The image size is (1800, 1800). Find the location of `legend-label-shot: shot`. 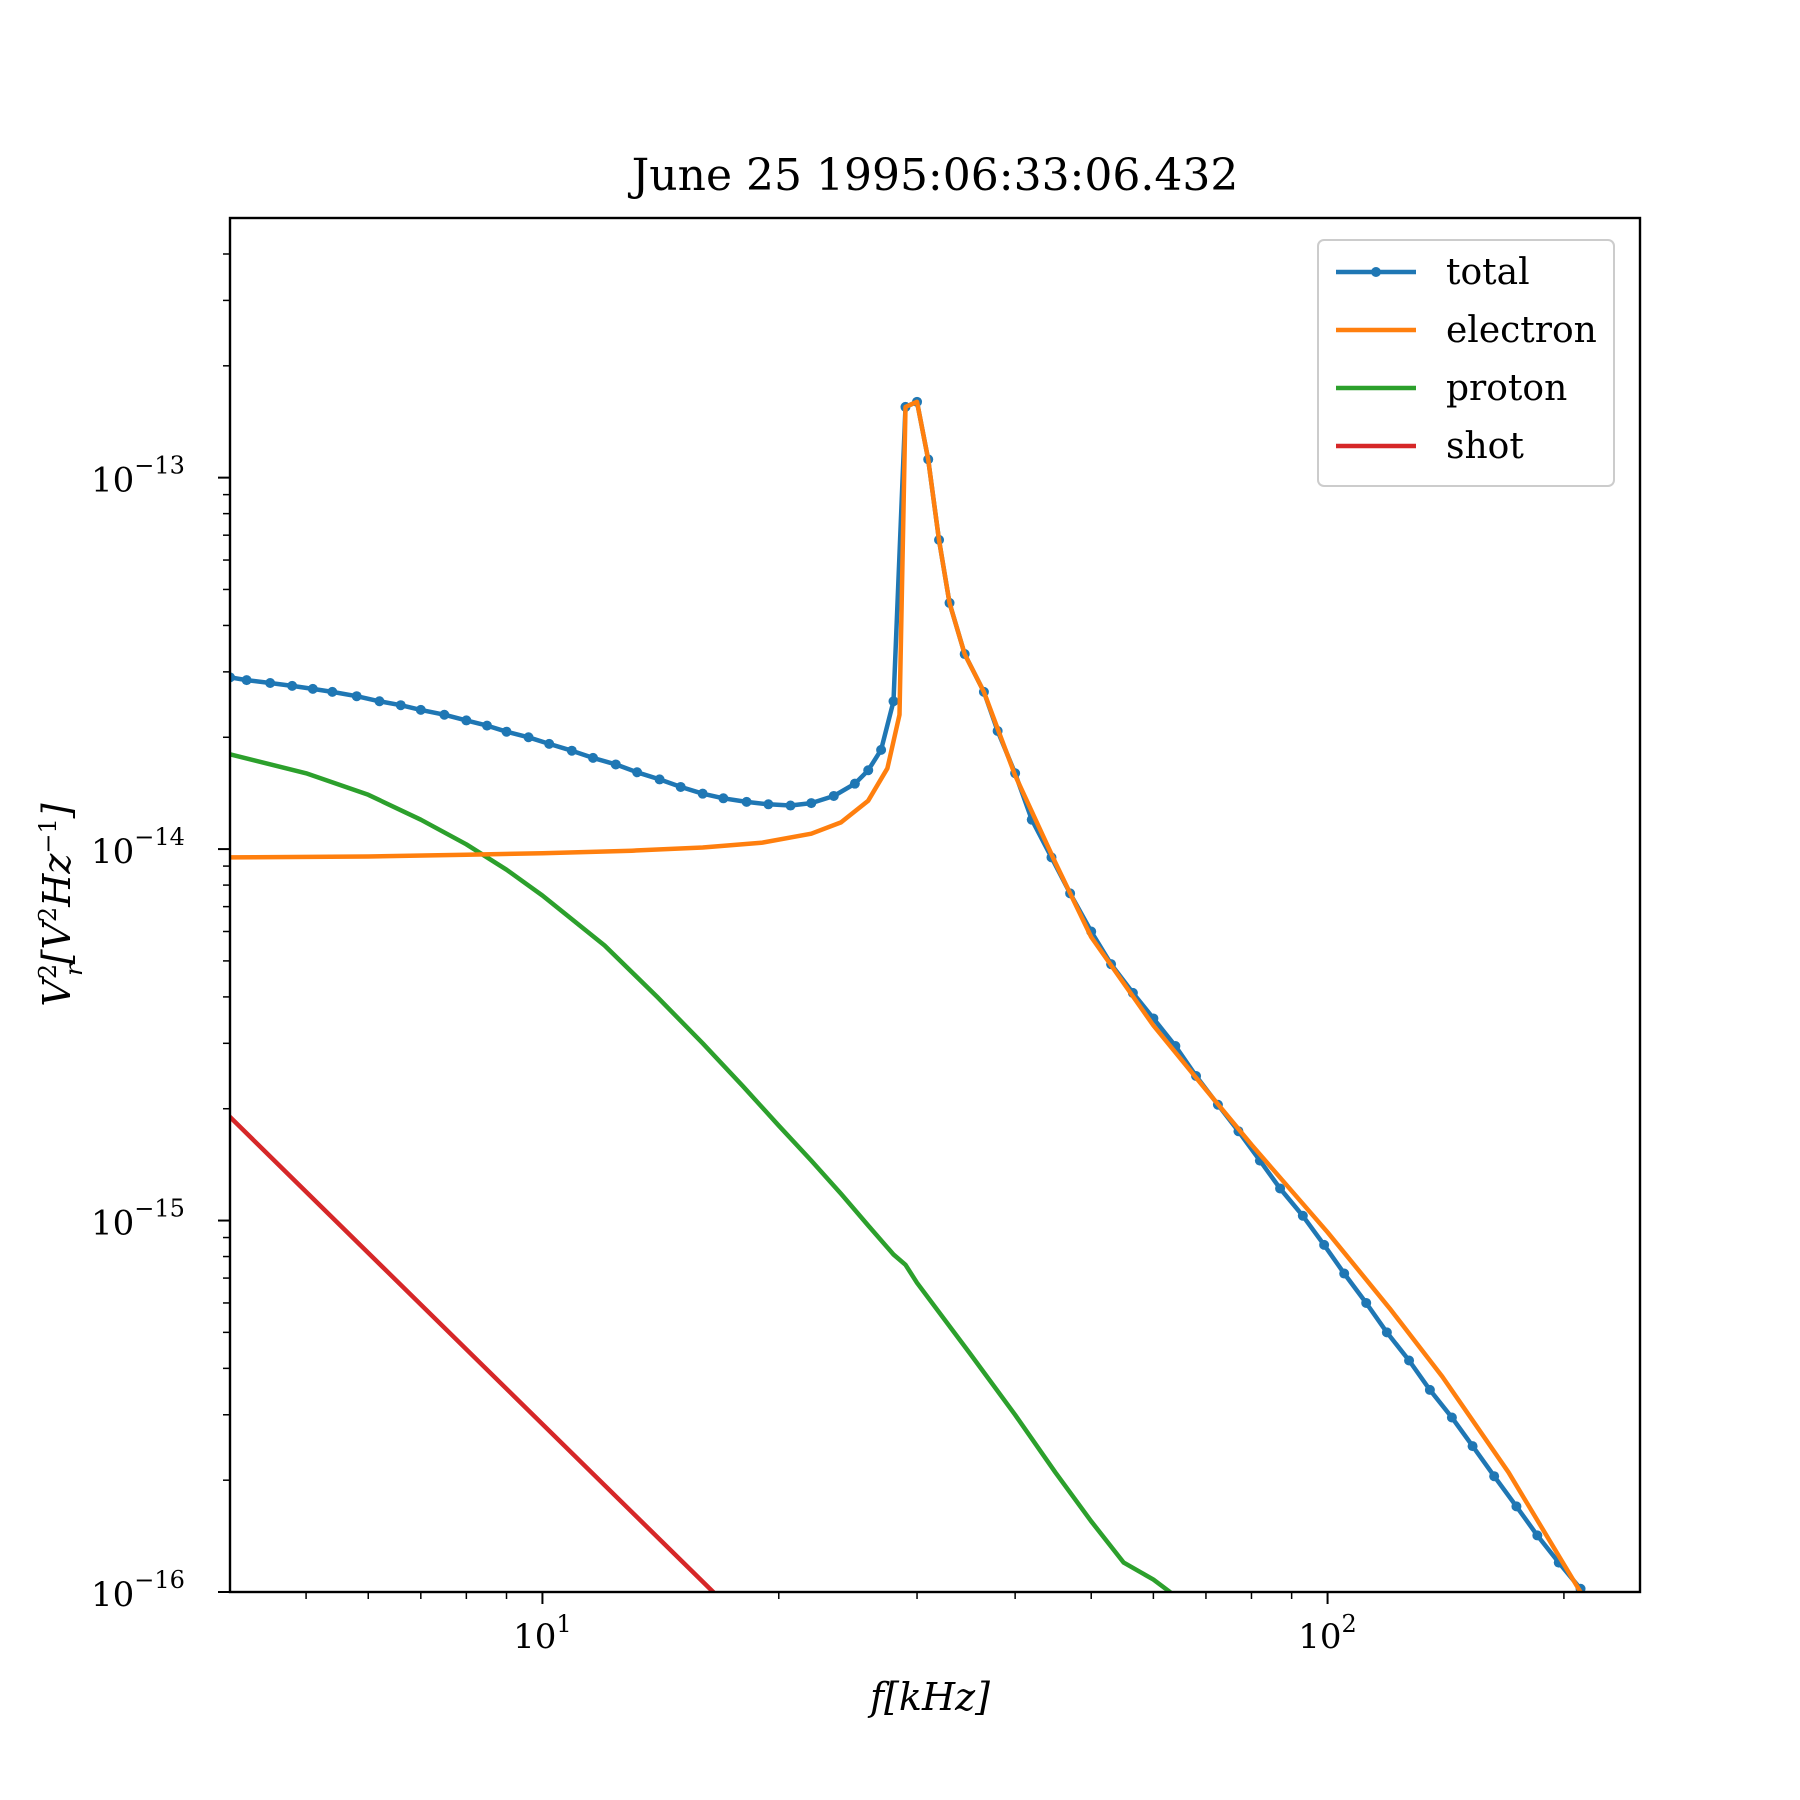

legend-label-shot: shot is located at coordinates (1485, 446).